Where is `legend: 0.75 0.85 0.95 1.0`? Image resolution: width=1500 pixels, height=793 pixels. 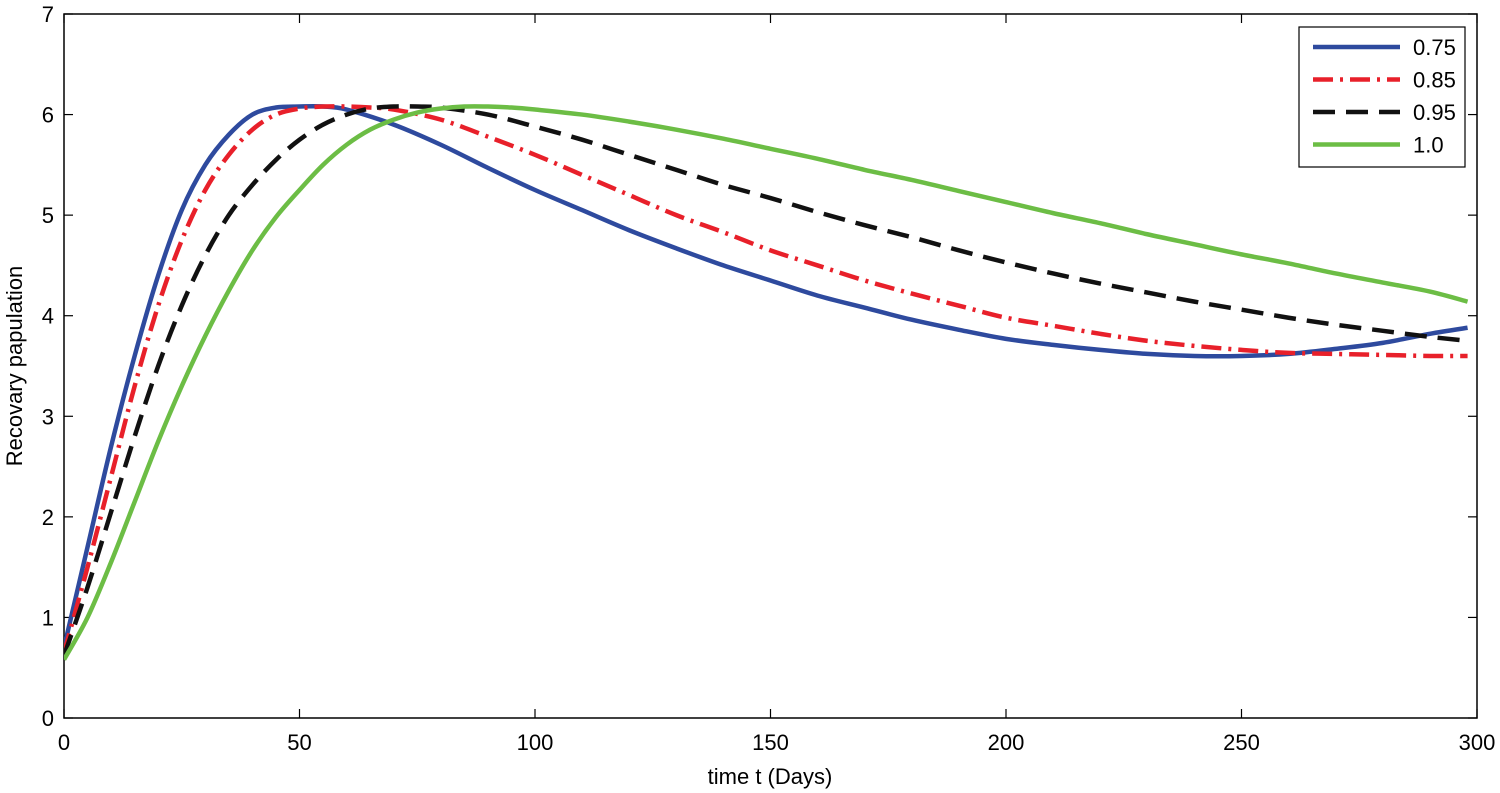
legend: 0.75 0.85 0.95 1.0 is located at coordinates (1382, 97).